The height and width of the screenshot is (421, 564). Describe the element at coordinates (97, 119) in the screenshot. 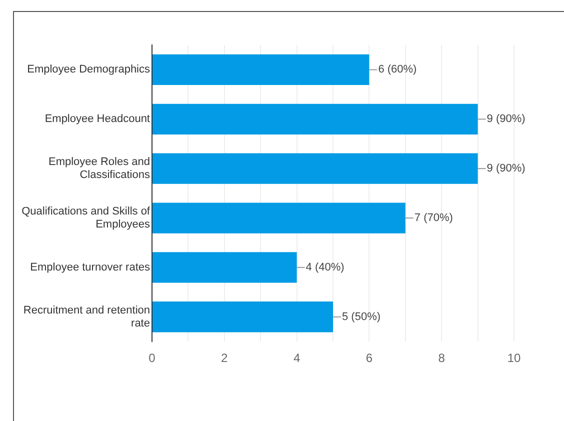

I see `y-tick-label: Employee Headcount` at that location.